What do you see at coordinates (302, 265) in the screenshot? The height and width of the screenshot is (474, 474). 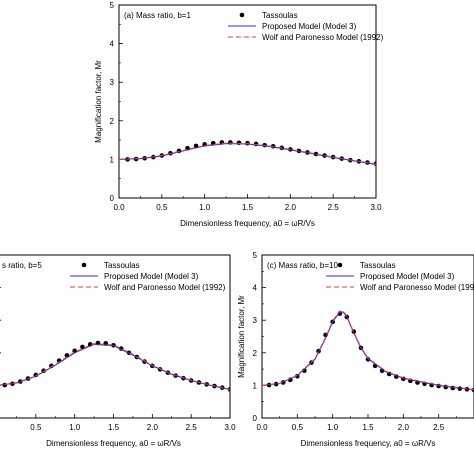 I see `panel-label: (c) Mass ratio, b=10` at bounding box center [302, 265].